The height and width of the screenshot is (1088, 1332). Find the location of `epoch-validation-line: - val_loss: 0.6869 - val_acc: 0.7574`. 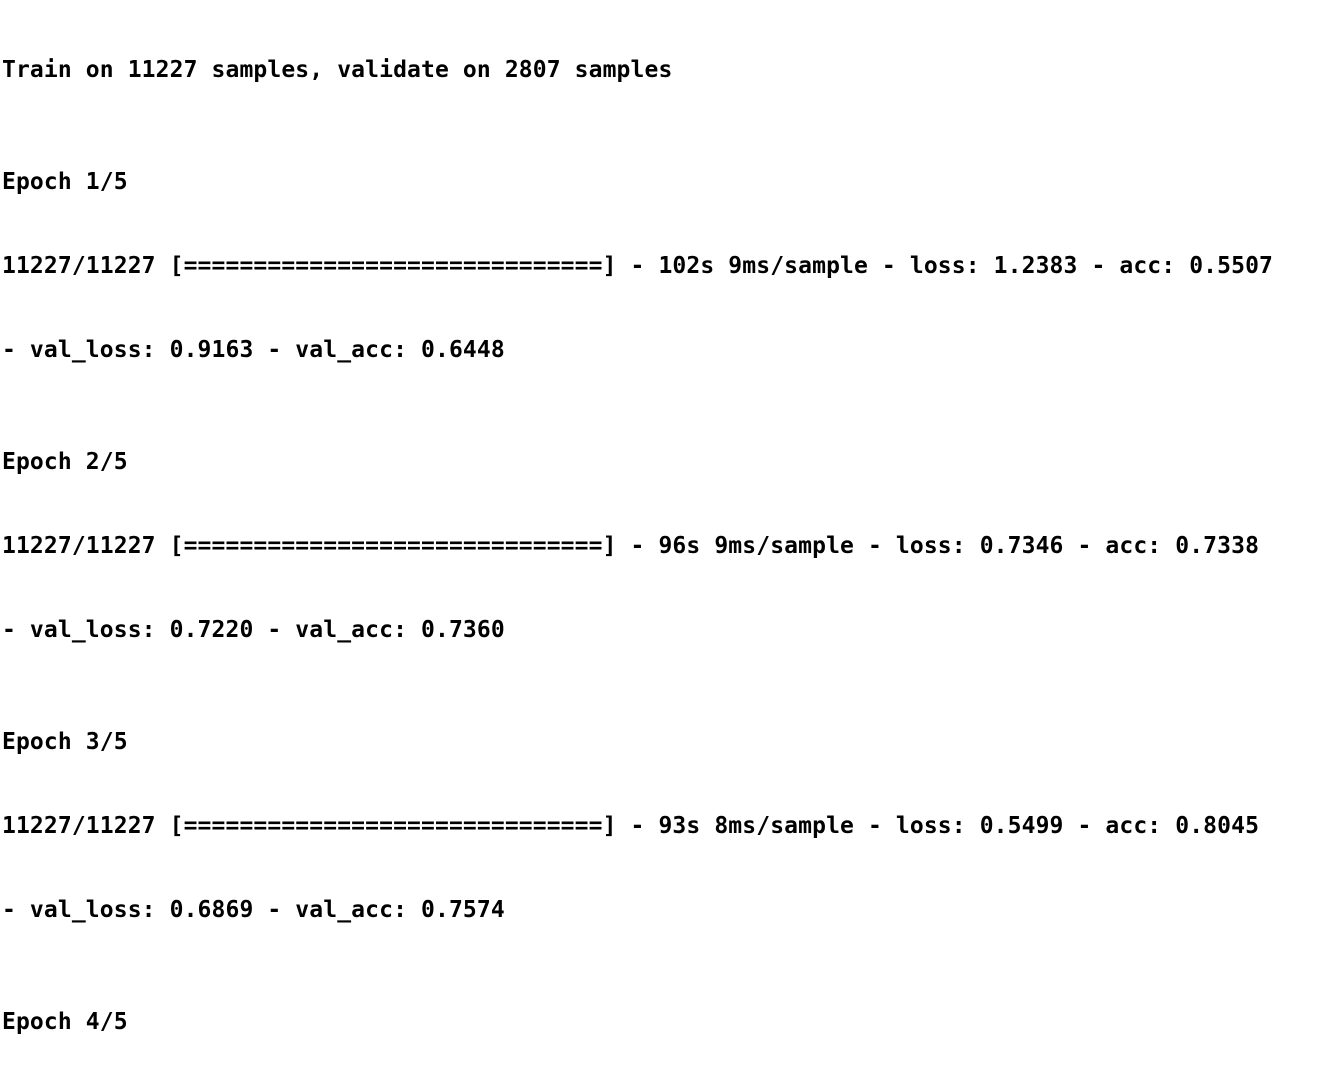

epoch-validation-line: - val_loss: 0.6869 - val_acc: 0.7574 is located at coordinates (253, 910).